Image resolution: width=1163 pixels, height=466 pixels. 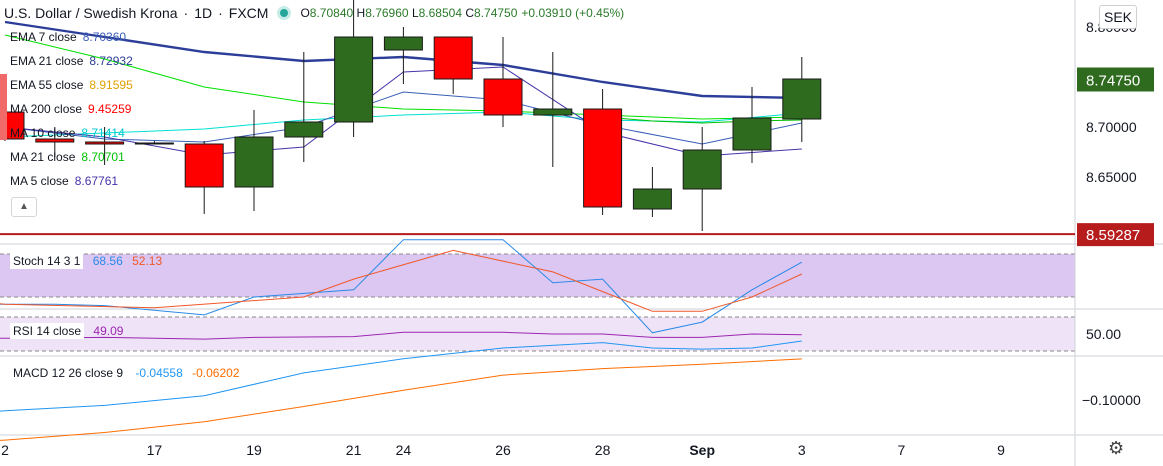 I want to click on indicator-value: 8.91595, so click(x=111, y=85).